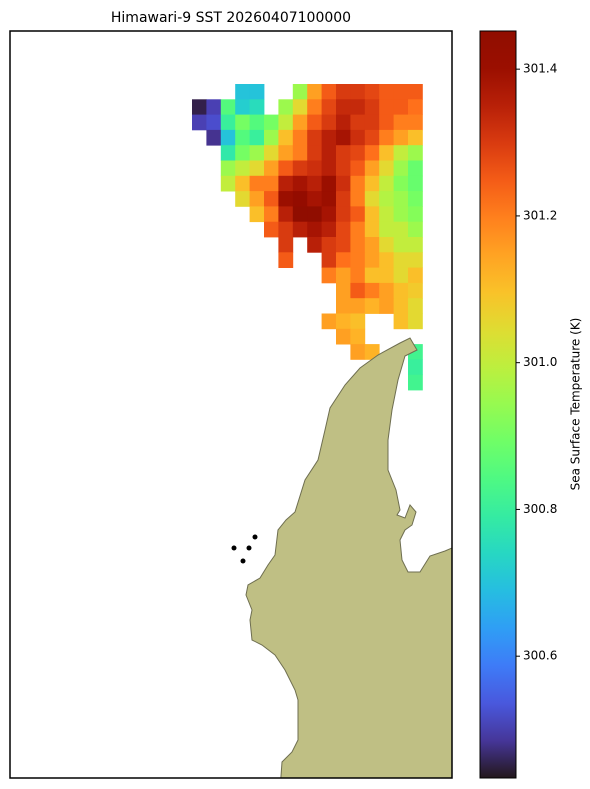  What do you see at coordinates (540, 656) in the screenshot?
I see `colorbar-tick-label: 300.6` at bounding box center [540, 656].